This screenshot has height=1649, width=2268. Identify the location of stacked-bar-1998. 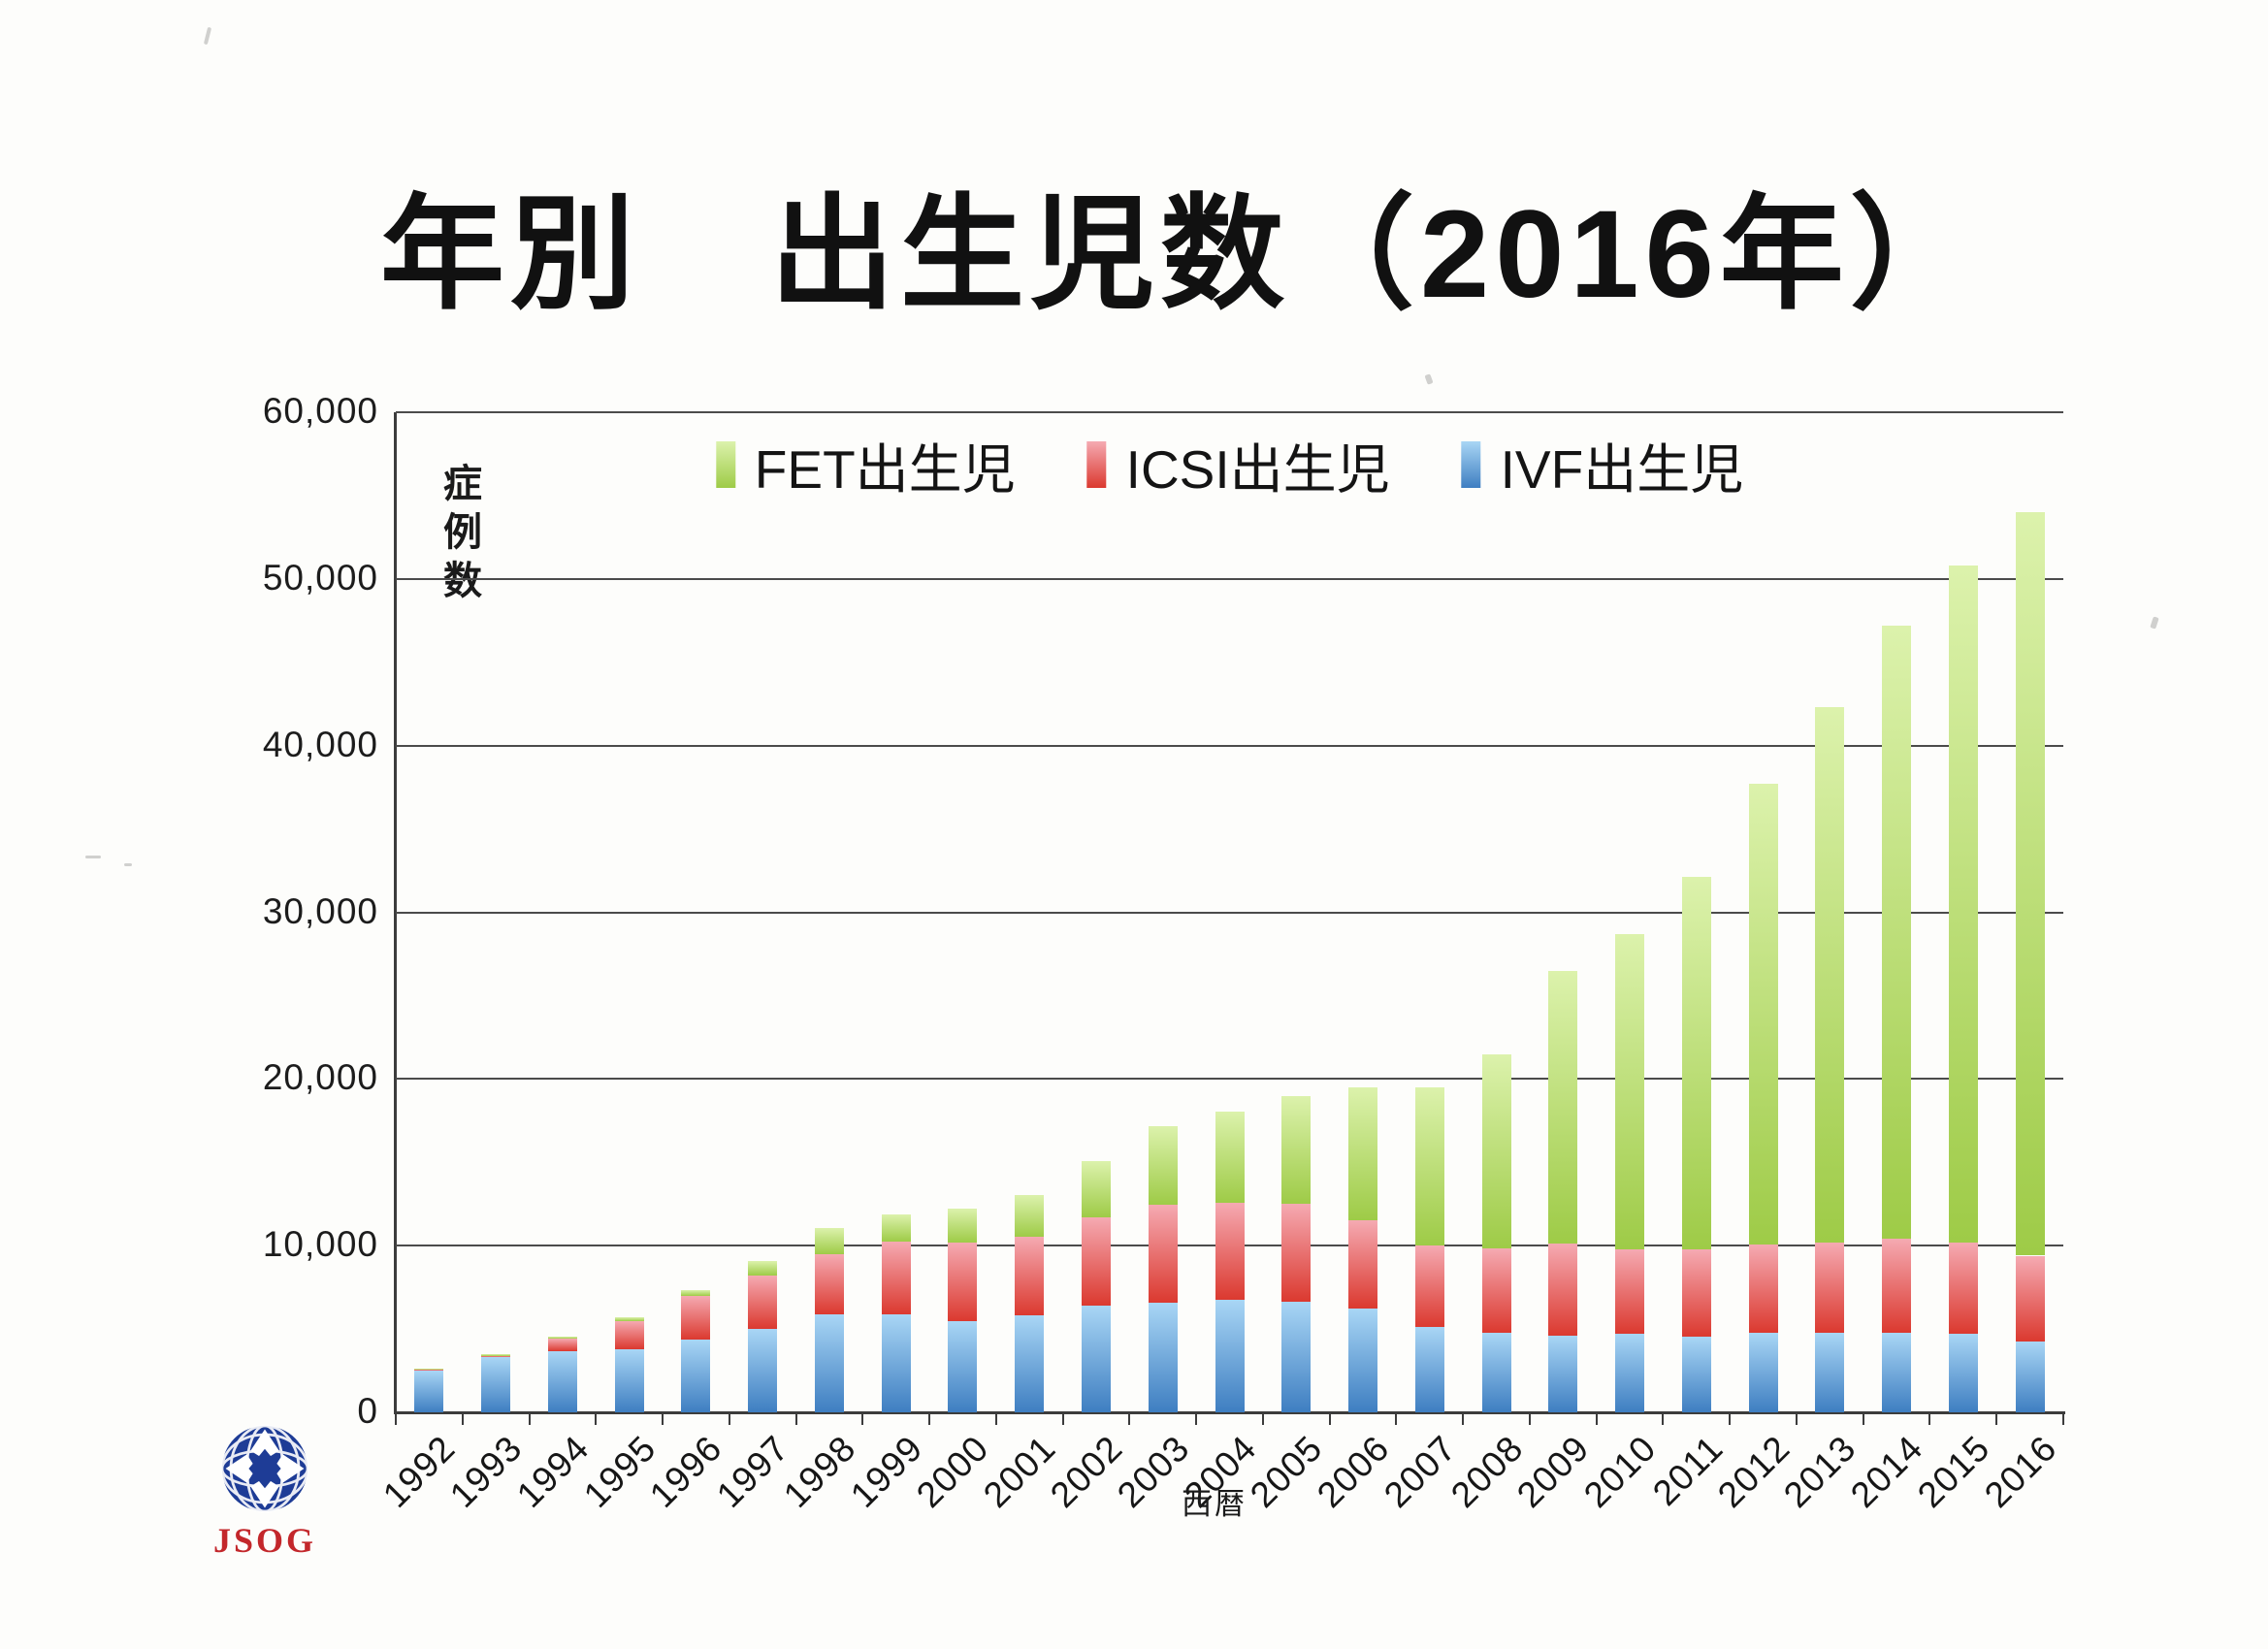
(829, 912).